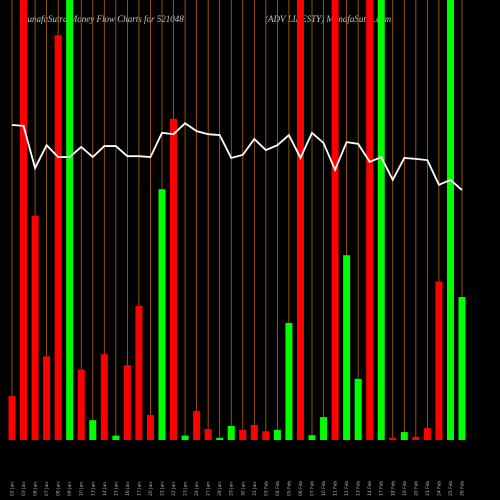 Image resolution: width=500 pixels, height=500 pixels. Describe the element at coordinates (24, 489) in the screenshot. I see `x-tick-label: 03 Jan` at that location.